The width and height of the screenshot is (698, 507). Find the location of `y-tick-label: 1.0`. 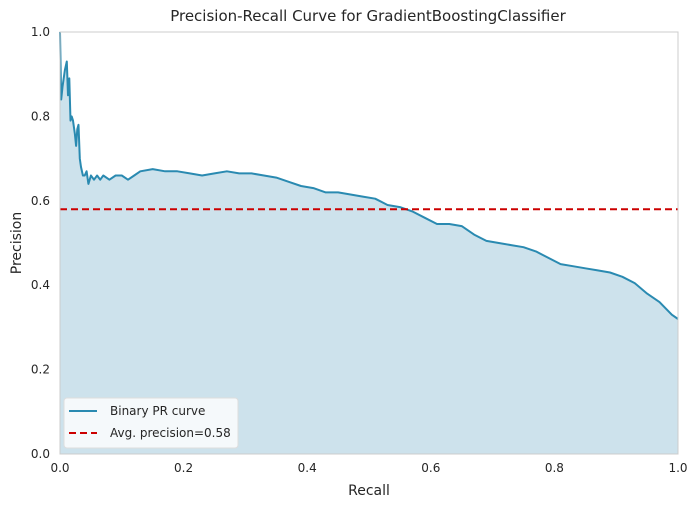

y-tick-label: 1.0 is located at coordinates (40, 32).